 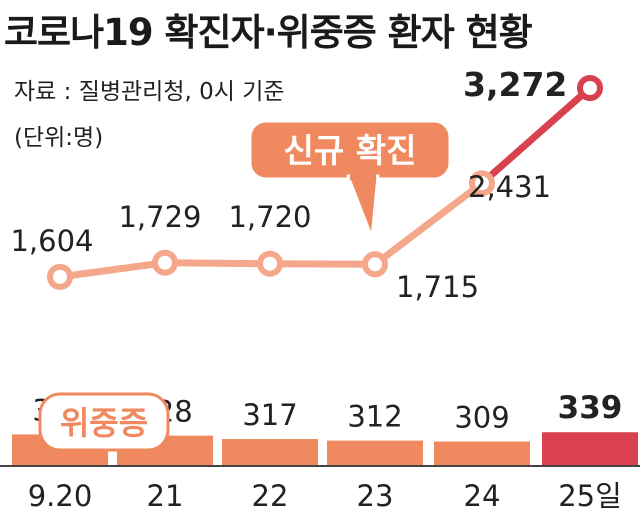 What do you see at coordinates (60, 496) in the screenshot?
I see `x-tick-label-0: 9.20` at bounding box center [60, 496].